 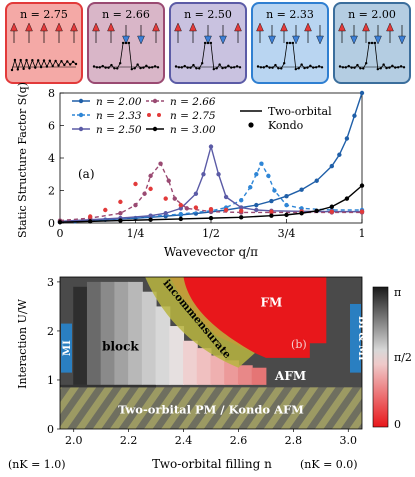 I want to click on incommensurate-region, so click(x=200, y=322).